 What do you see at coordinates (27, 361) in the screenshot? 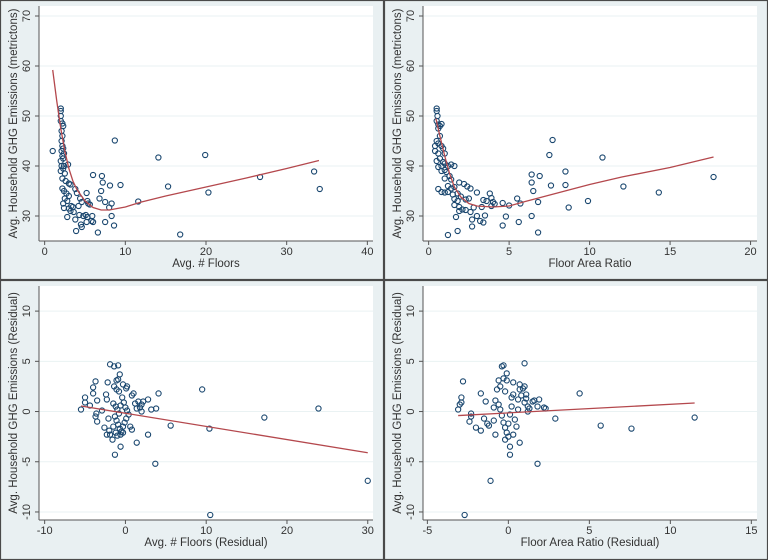
I see `y-tick-label: 5` at bounding box center [27, 361].